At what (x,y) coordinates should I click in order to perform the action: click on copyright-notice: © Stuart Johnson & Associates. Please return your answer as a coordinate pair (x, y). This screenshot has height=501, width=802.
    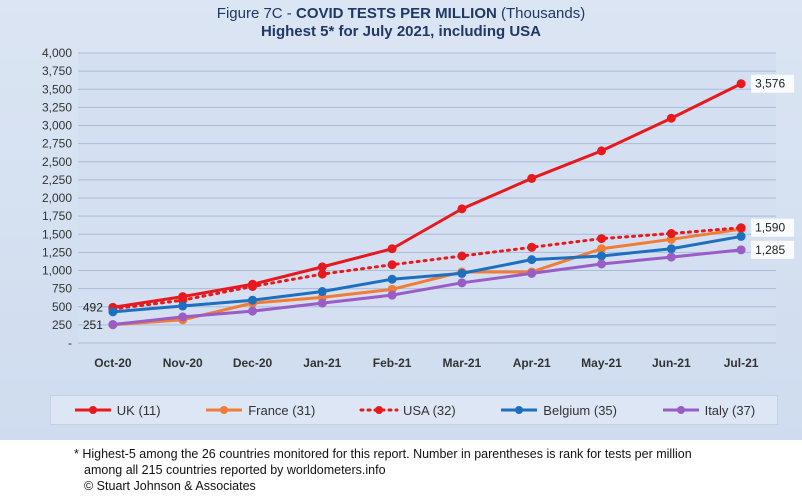
    Looking at the image, I should click on (170, 486).